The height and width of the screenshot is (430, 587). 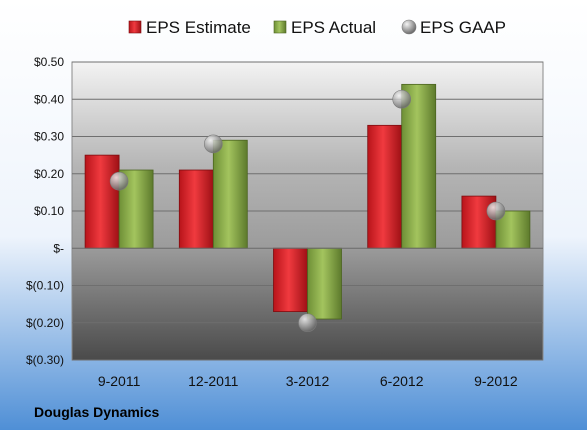 What do you see at coordinates (45, 286) in the screenshot?
I see `y-tick-label: $(0.10)` at bounding box center [45, 286].